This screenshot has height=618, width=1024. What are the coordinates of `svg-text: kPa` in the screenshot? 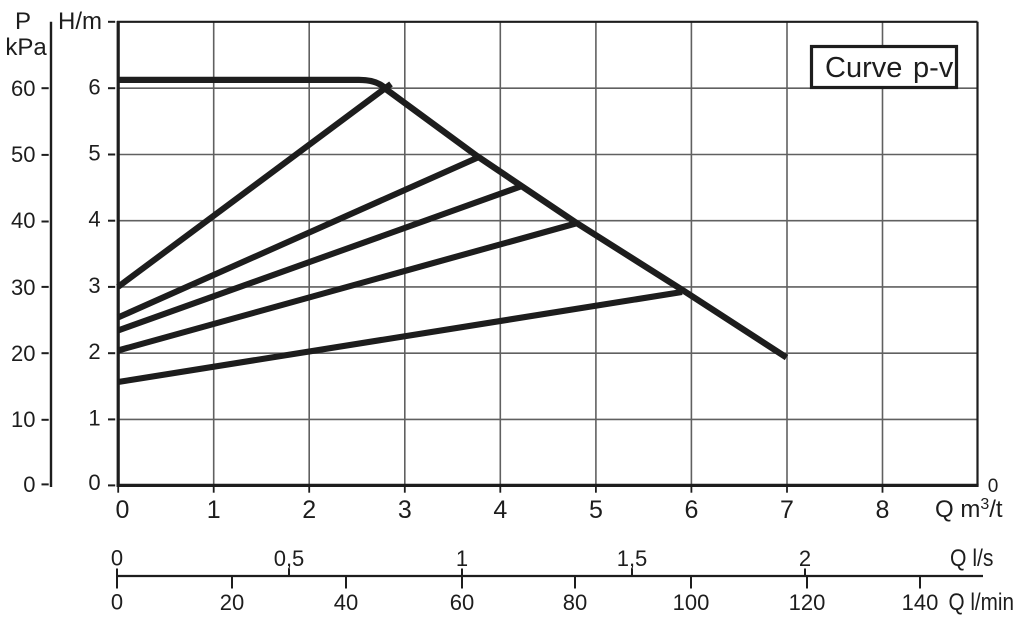 It's located at (26, 47).